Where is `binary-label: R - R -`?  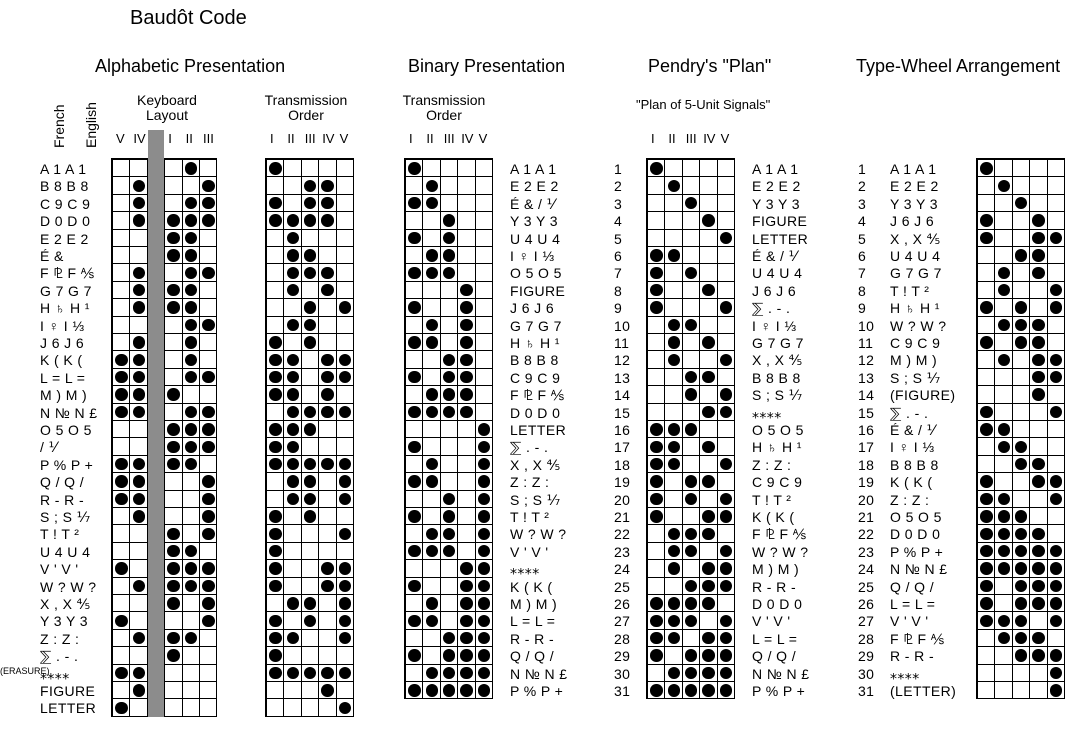
binary-label: R - R - is located at coordinates (532, 638).